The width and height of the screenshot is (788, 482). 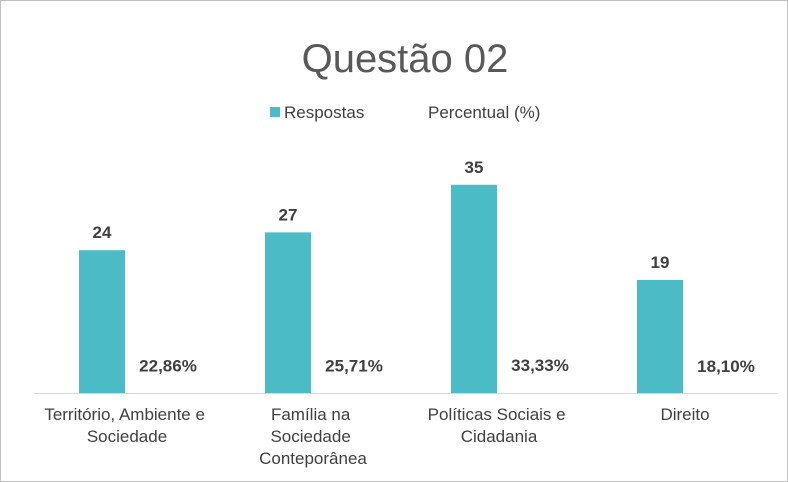 What do you see at coordinates (102, 232) in the screenshot?
I see `data-label: 24` at bounding box center [102, 232].